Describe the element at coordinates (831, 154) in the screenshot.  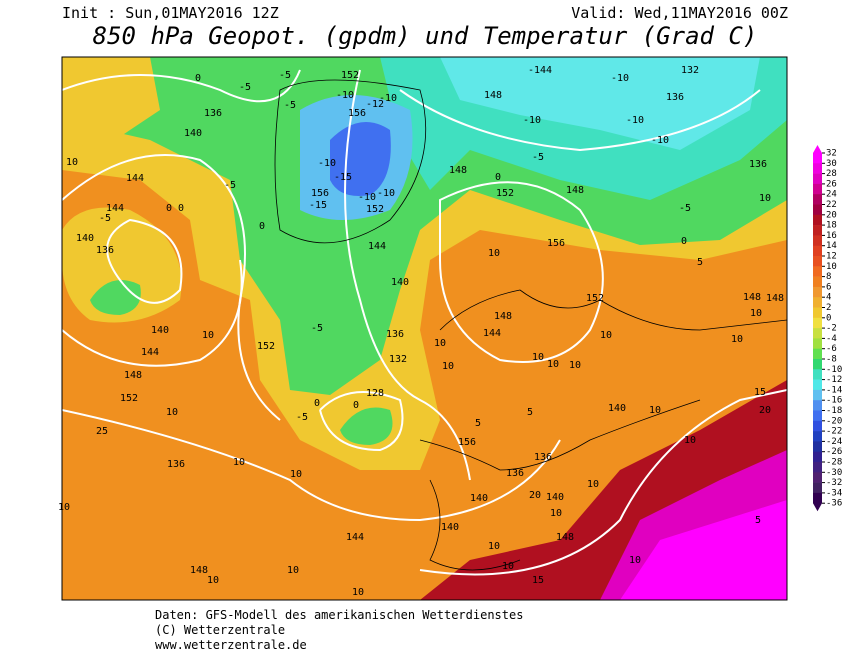
I see `colorbar-tick-label: 32` at that location.